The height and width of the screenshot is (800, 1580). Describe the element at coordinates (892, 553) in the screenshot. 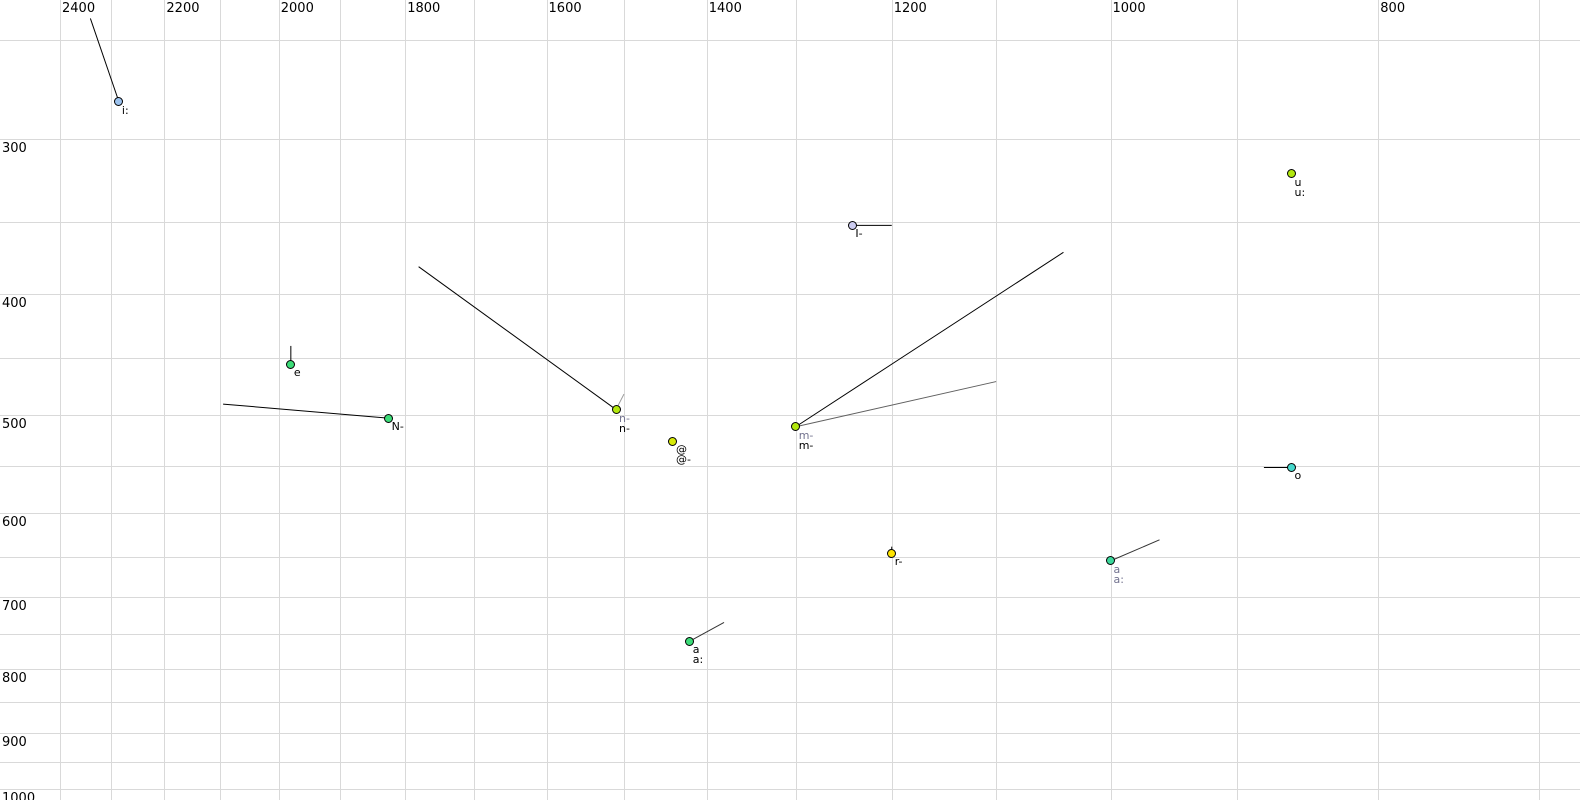

I see `data-point-r-` at that location.